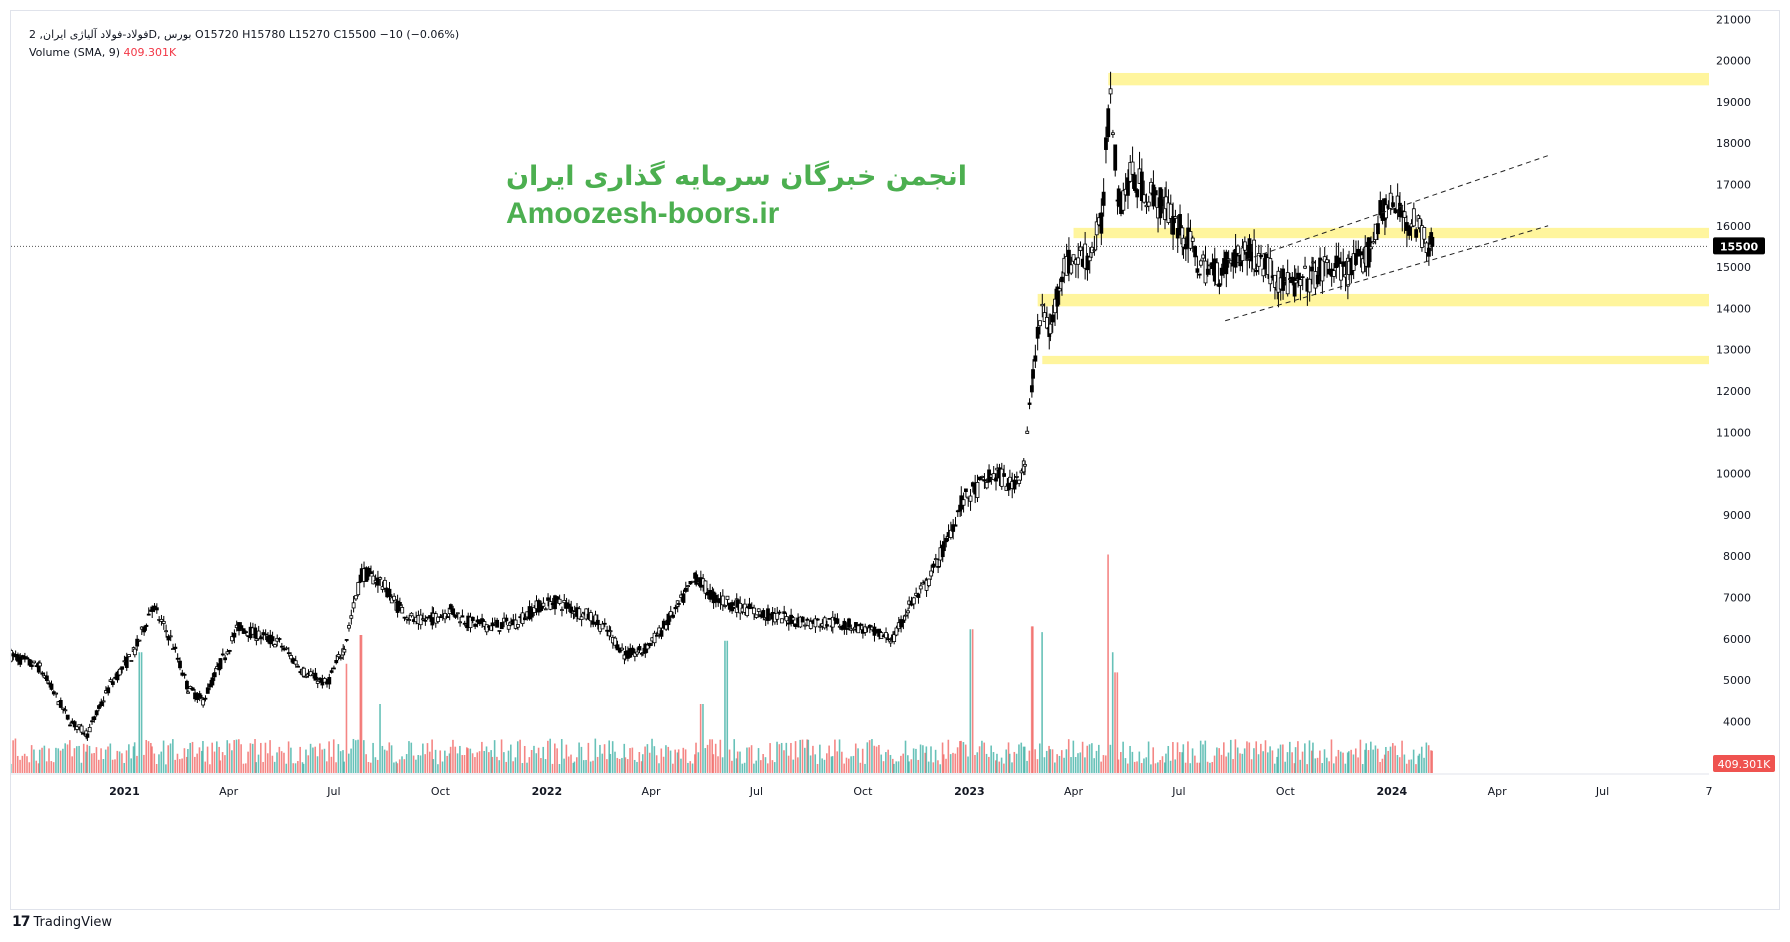  Describe the element at coordinates (1733, 184) in the screenshot. I see `y-tick-label: 17000` at that location.